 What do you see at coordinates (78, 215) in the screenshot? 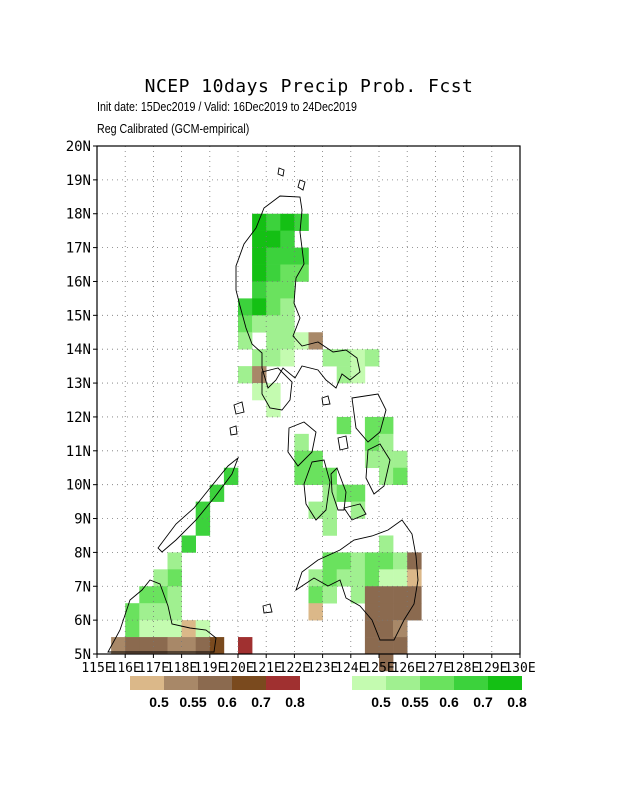
I see `lat-tick-label: 18N` at bounding box center [78, 215].